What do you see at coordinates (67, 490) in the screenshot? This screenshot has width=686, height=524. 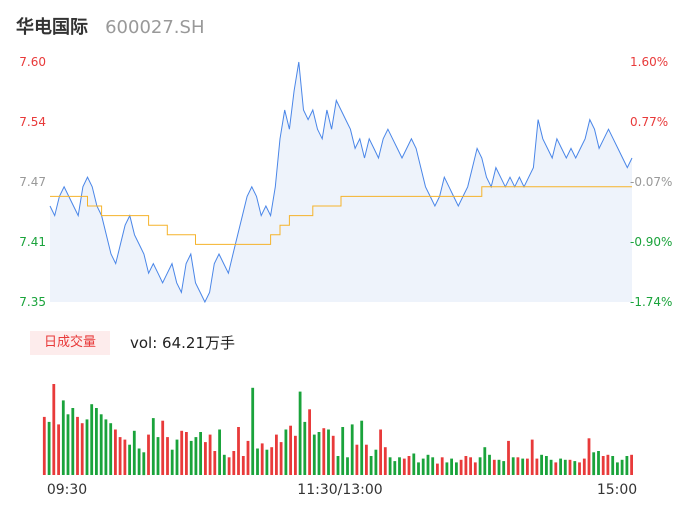 I see `x-tick-label: 09:30` at bounding box center [67, 490].